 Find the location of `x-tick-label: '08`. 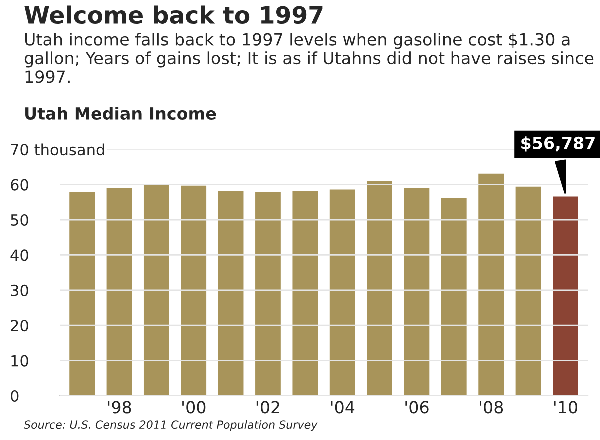

x-tick-label: '08 is located at coordinates (492, 407).